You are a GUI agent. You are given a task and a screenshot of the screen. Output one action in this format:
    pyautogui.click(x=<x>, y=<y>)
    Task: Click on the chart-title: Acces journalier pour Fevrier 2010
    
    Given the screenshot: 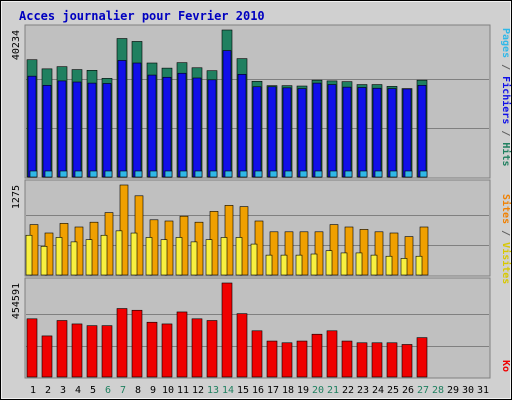 What is the action you would take?
    pyautogui.click(x=142, y=16)
    